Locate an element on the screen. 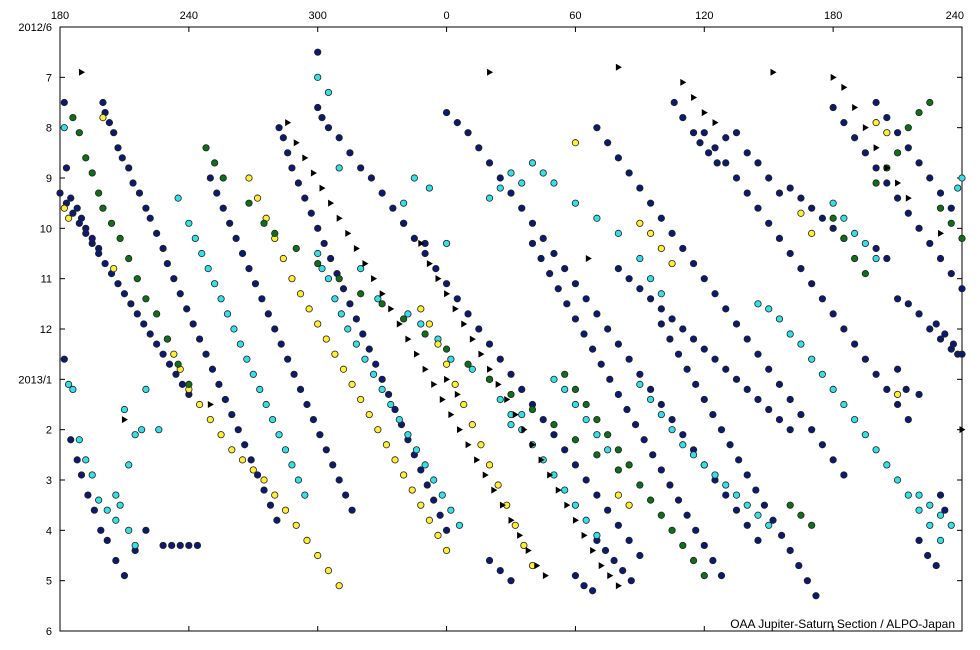 This screenshot has height=650, width=980. y-tick-label: 4 is located at coordinates (49, 531).